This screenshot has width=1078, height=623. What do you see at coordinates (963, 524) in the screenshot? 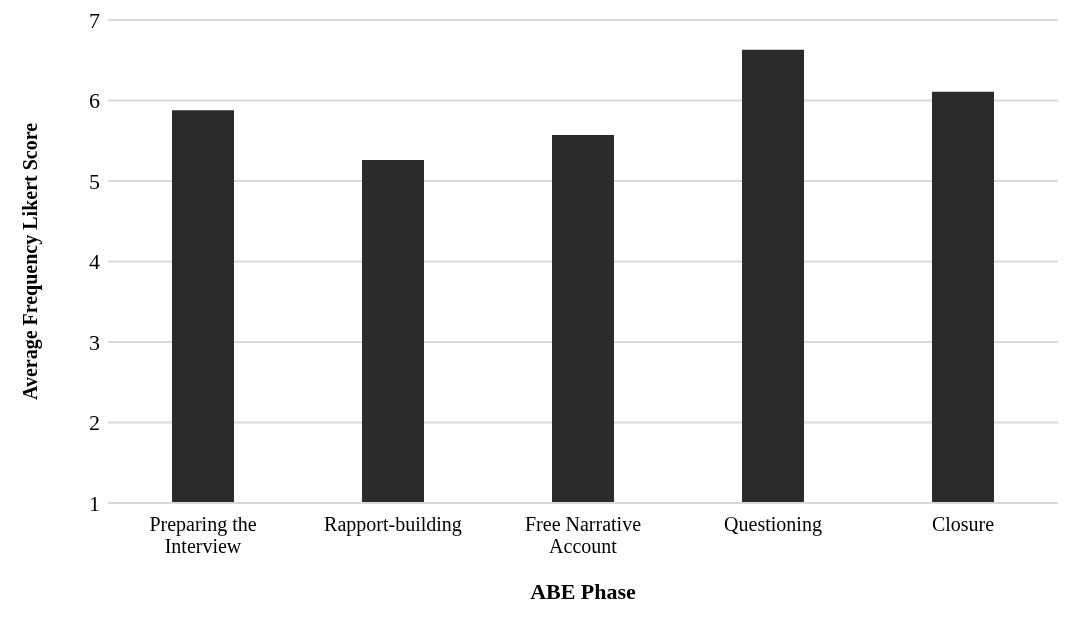
I see `x-tick-label: Closure` at bounding box center [963, 524].